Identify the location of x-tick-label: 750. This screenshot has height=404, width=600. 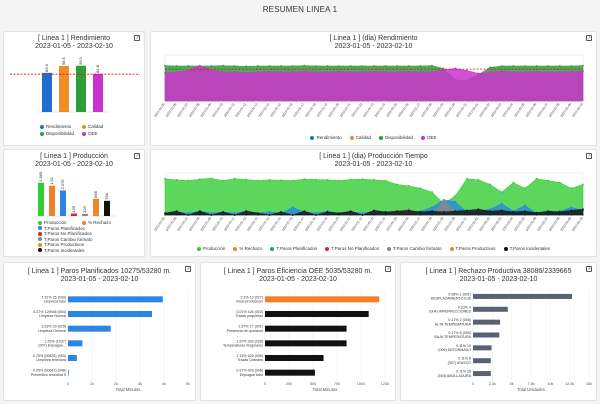
(337, 384).